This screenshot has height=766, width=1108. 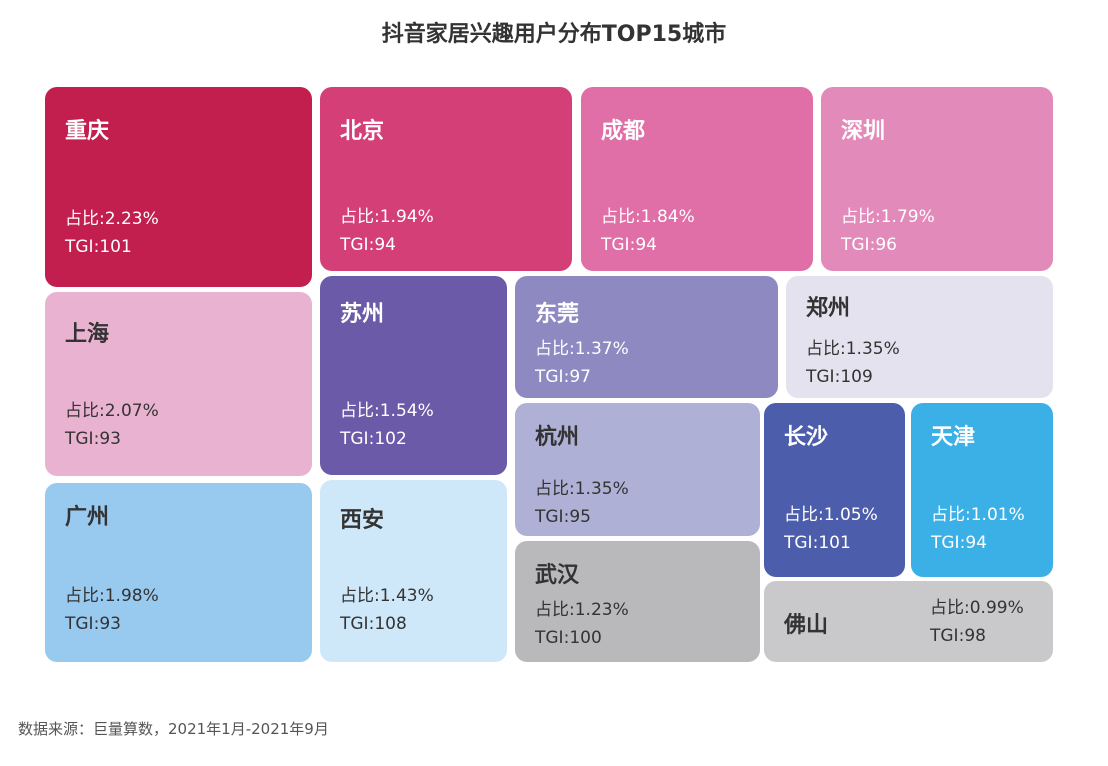 I want to click on share-value: 1.23%, so click(x=601, y=610).